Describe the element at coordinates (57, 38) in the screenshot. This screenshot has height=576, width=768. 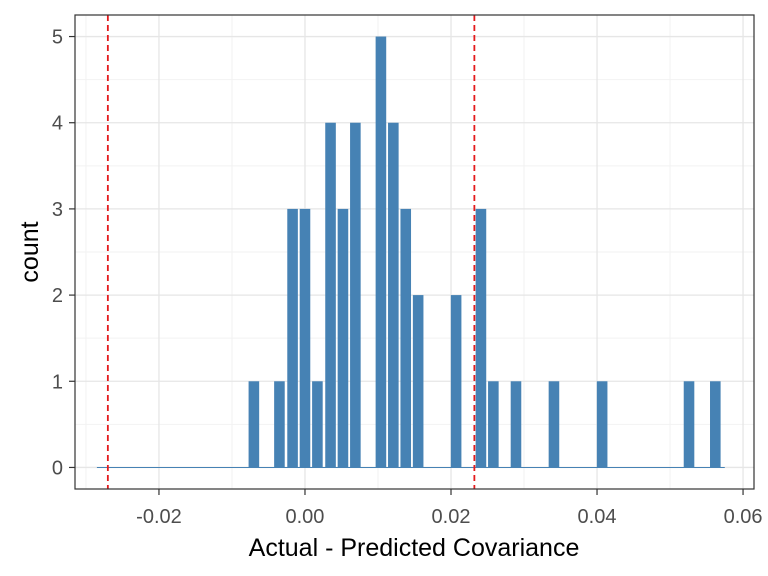
I see `y-tick-label: 5` at that location.